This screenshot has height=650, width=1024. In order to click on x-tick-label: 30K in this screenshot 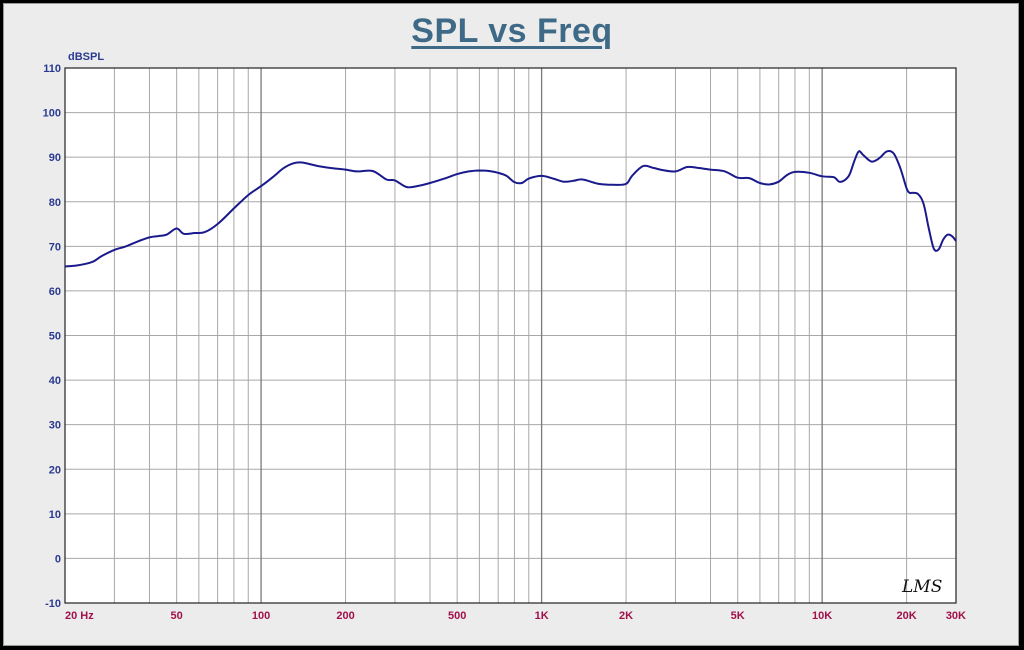, I will do `click(956, 616)`.